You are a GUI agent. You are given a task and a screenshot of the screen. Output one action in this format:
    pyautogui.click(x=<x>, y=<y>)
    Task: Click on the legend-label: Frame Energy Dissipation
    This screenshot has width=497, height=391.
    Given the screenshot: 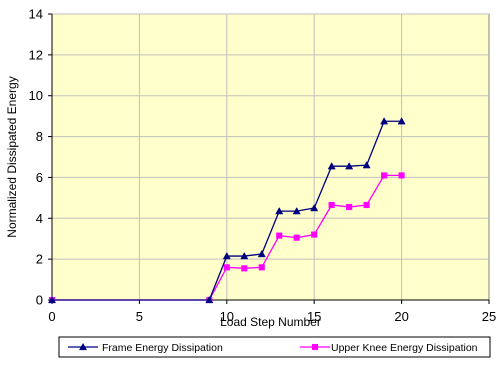 What is the action you would take?
    pyautogui.click(x=162, y=348)
    